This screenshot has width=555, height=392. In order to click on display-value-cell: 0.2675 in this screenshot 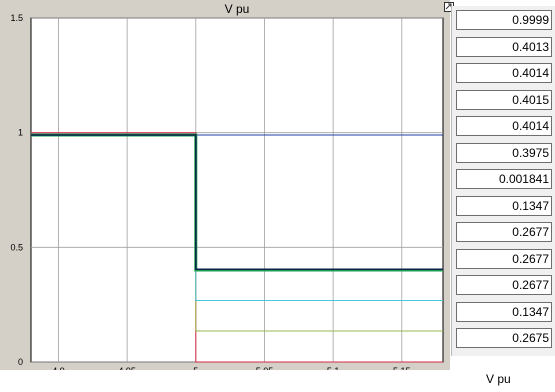, I will do `click(504, 338)`.